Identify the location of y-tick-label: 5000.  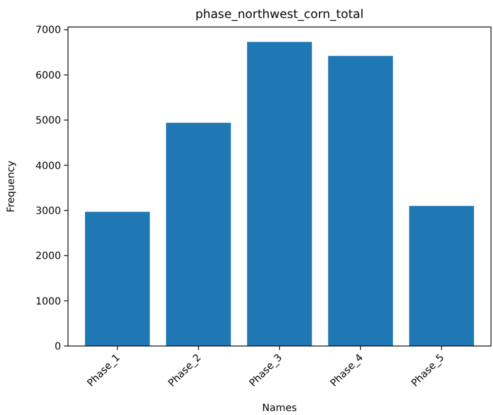
(48, 121).